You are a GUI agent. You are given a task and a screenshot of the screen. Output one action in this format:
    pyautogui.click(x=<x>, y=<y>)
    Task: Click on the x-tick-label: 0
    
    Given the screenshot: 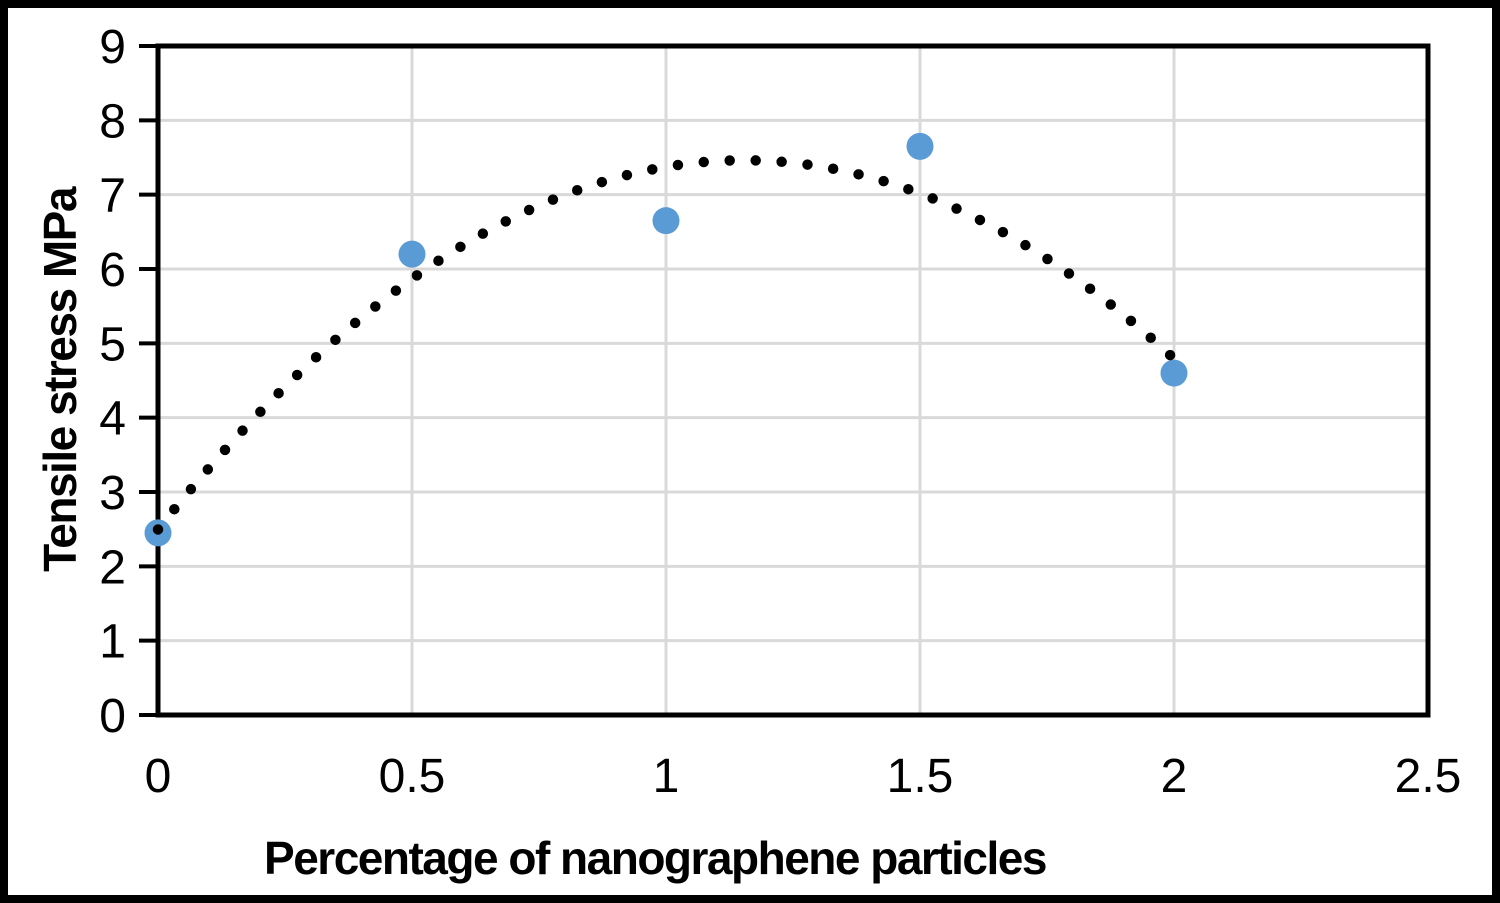 What is the action you would take?
    pyautogui.click(x=158, y=776)
    